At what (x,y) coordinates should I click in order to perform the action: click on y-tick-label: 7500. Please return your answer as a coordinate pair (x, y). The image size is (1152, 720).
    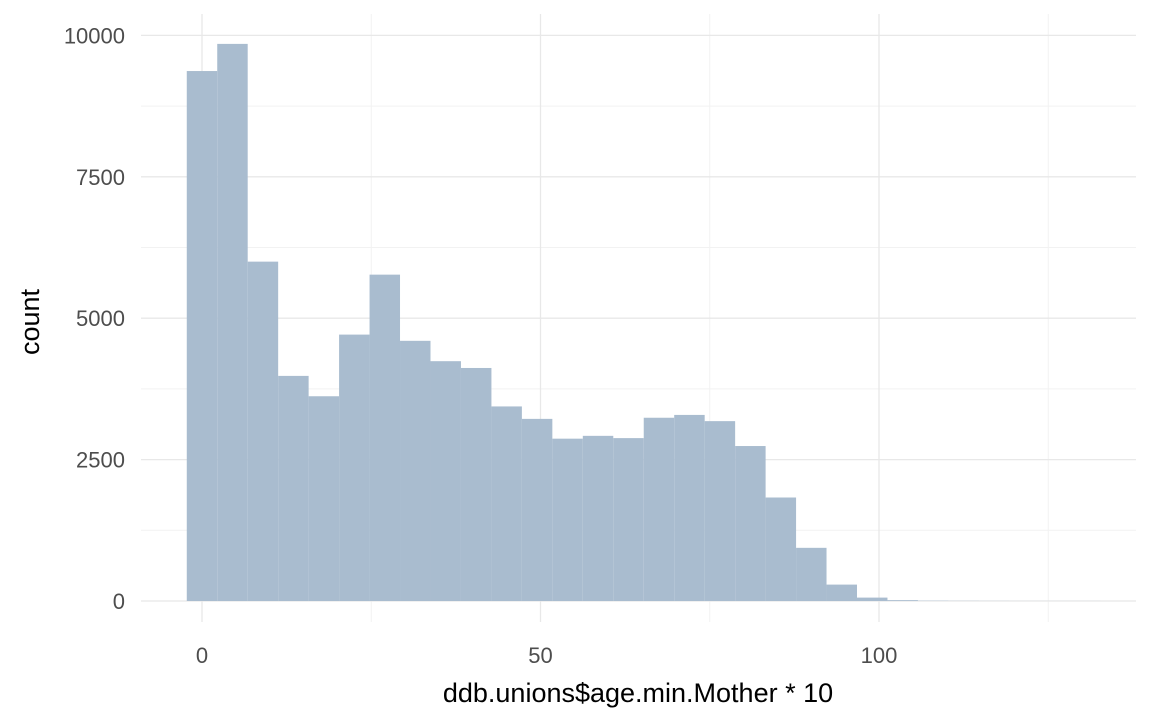
    Looking at the image, I should click on (100, 177).